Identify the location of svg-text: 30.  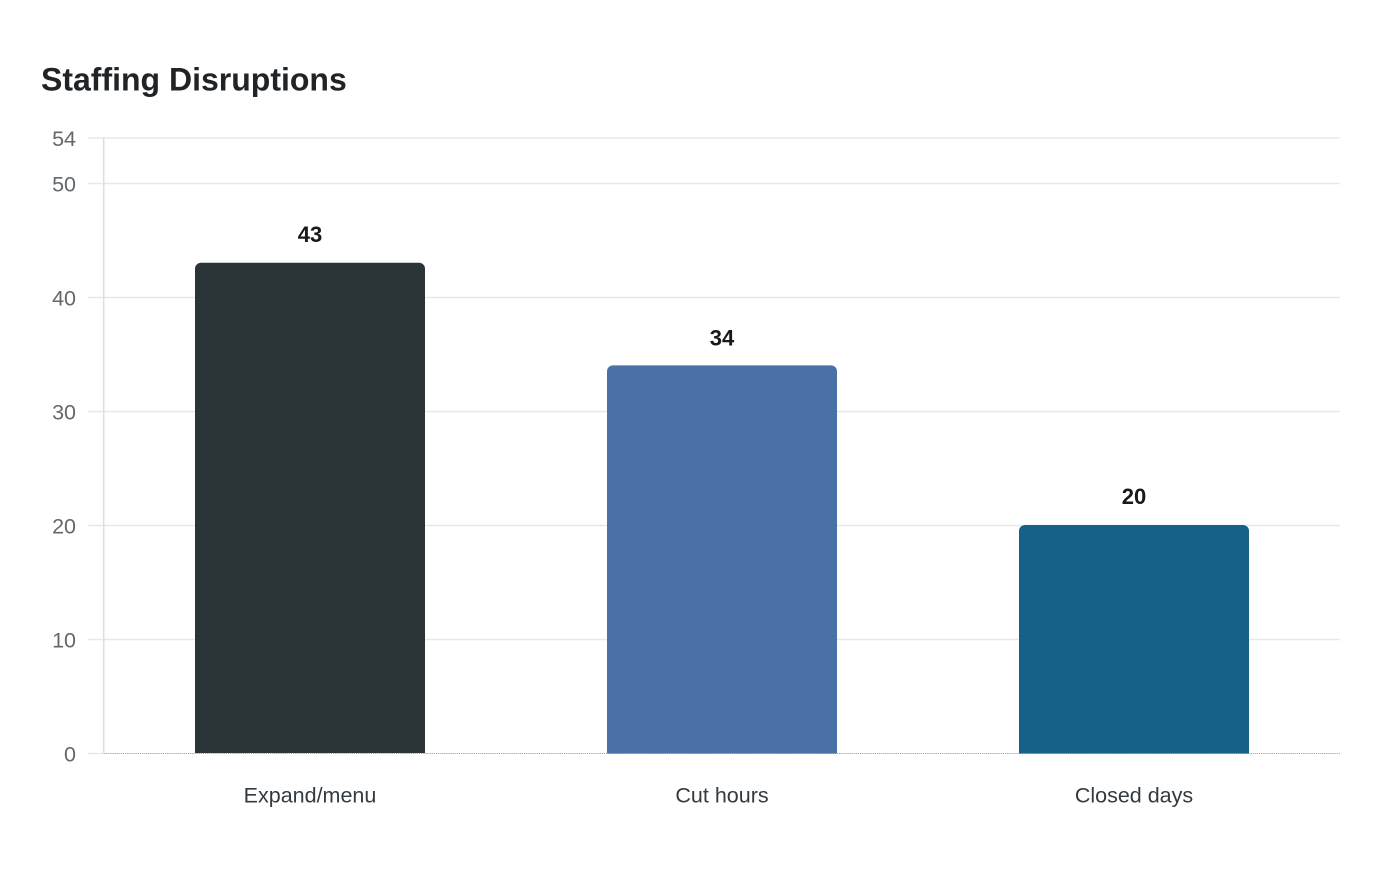
(64, 413).